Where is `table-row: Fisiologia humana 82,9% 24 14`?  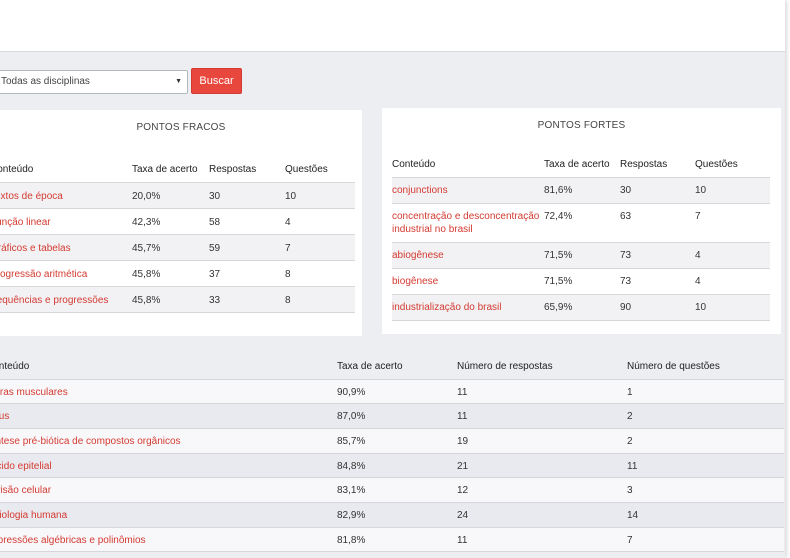
table-row: Fisiologia humana 82,9% 24 14 is located at coordinates (392, 515).